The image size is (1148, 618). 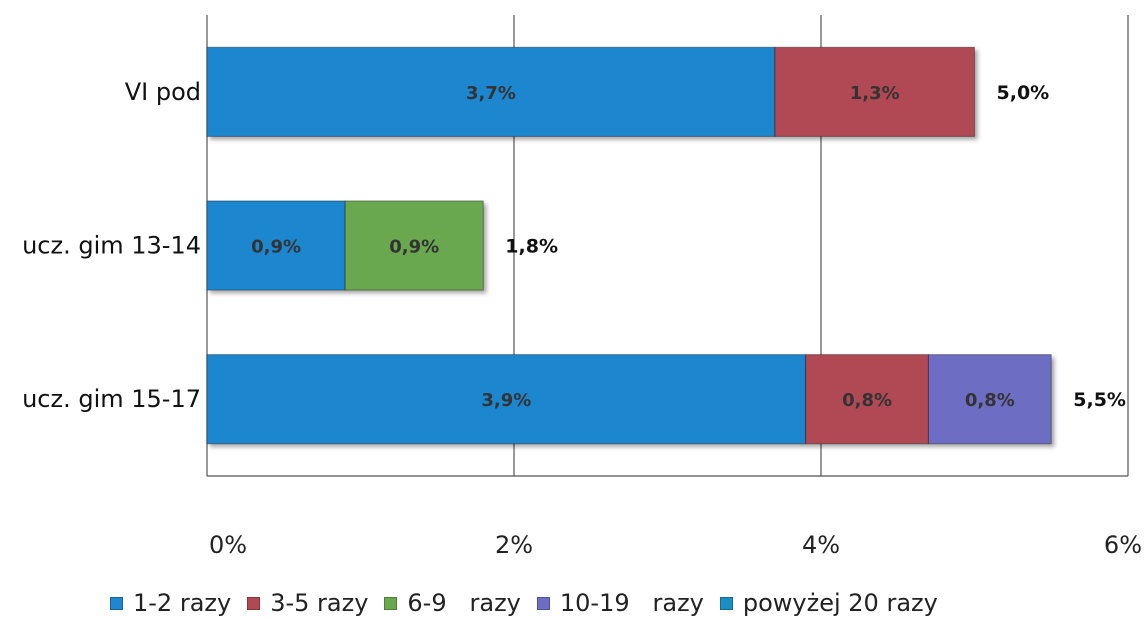 I want to click on x-tick-label: 4%, so click(x=821, y=545).